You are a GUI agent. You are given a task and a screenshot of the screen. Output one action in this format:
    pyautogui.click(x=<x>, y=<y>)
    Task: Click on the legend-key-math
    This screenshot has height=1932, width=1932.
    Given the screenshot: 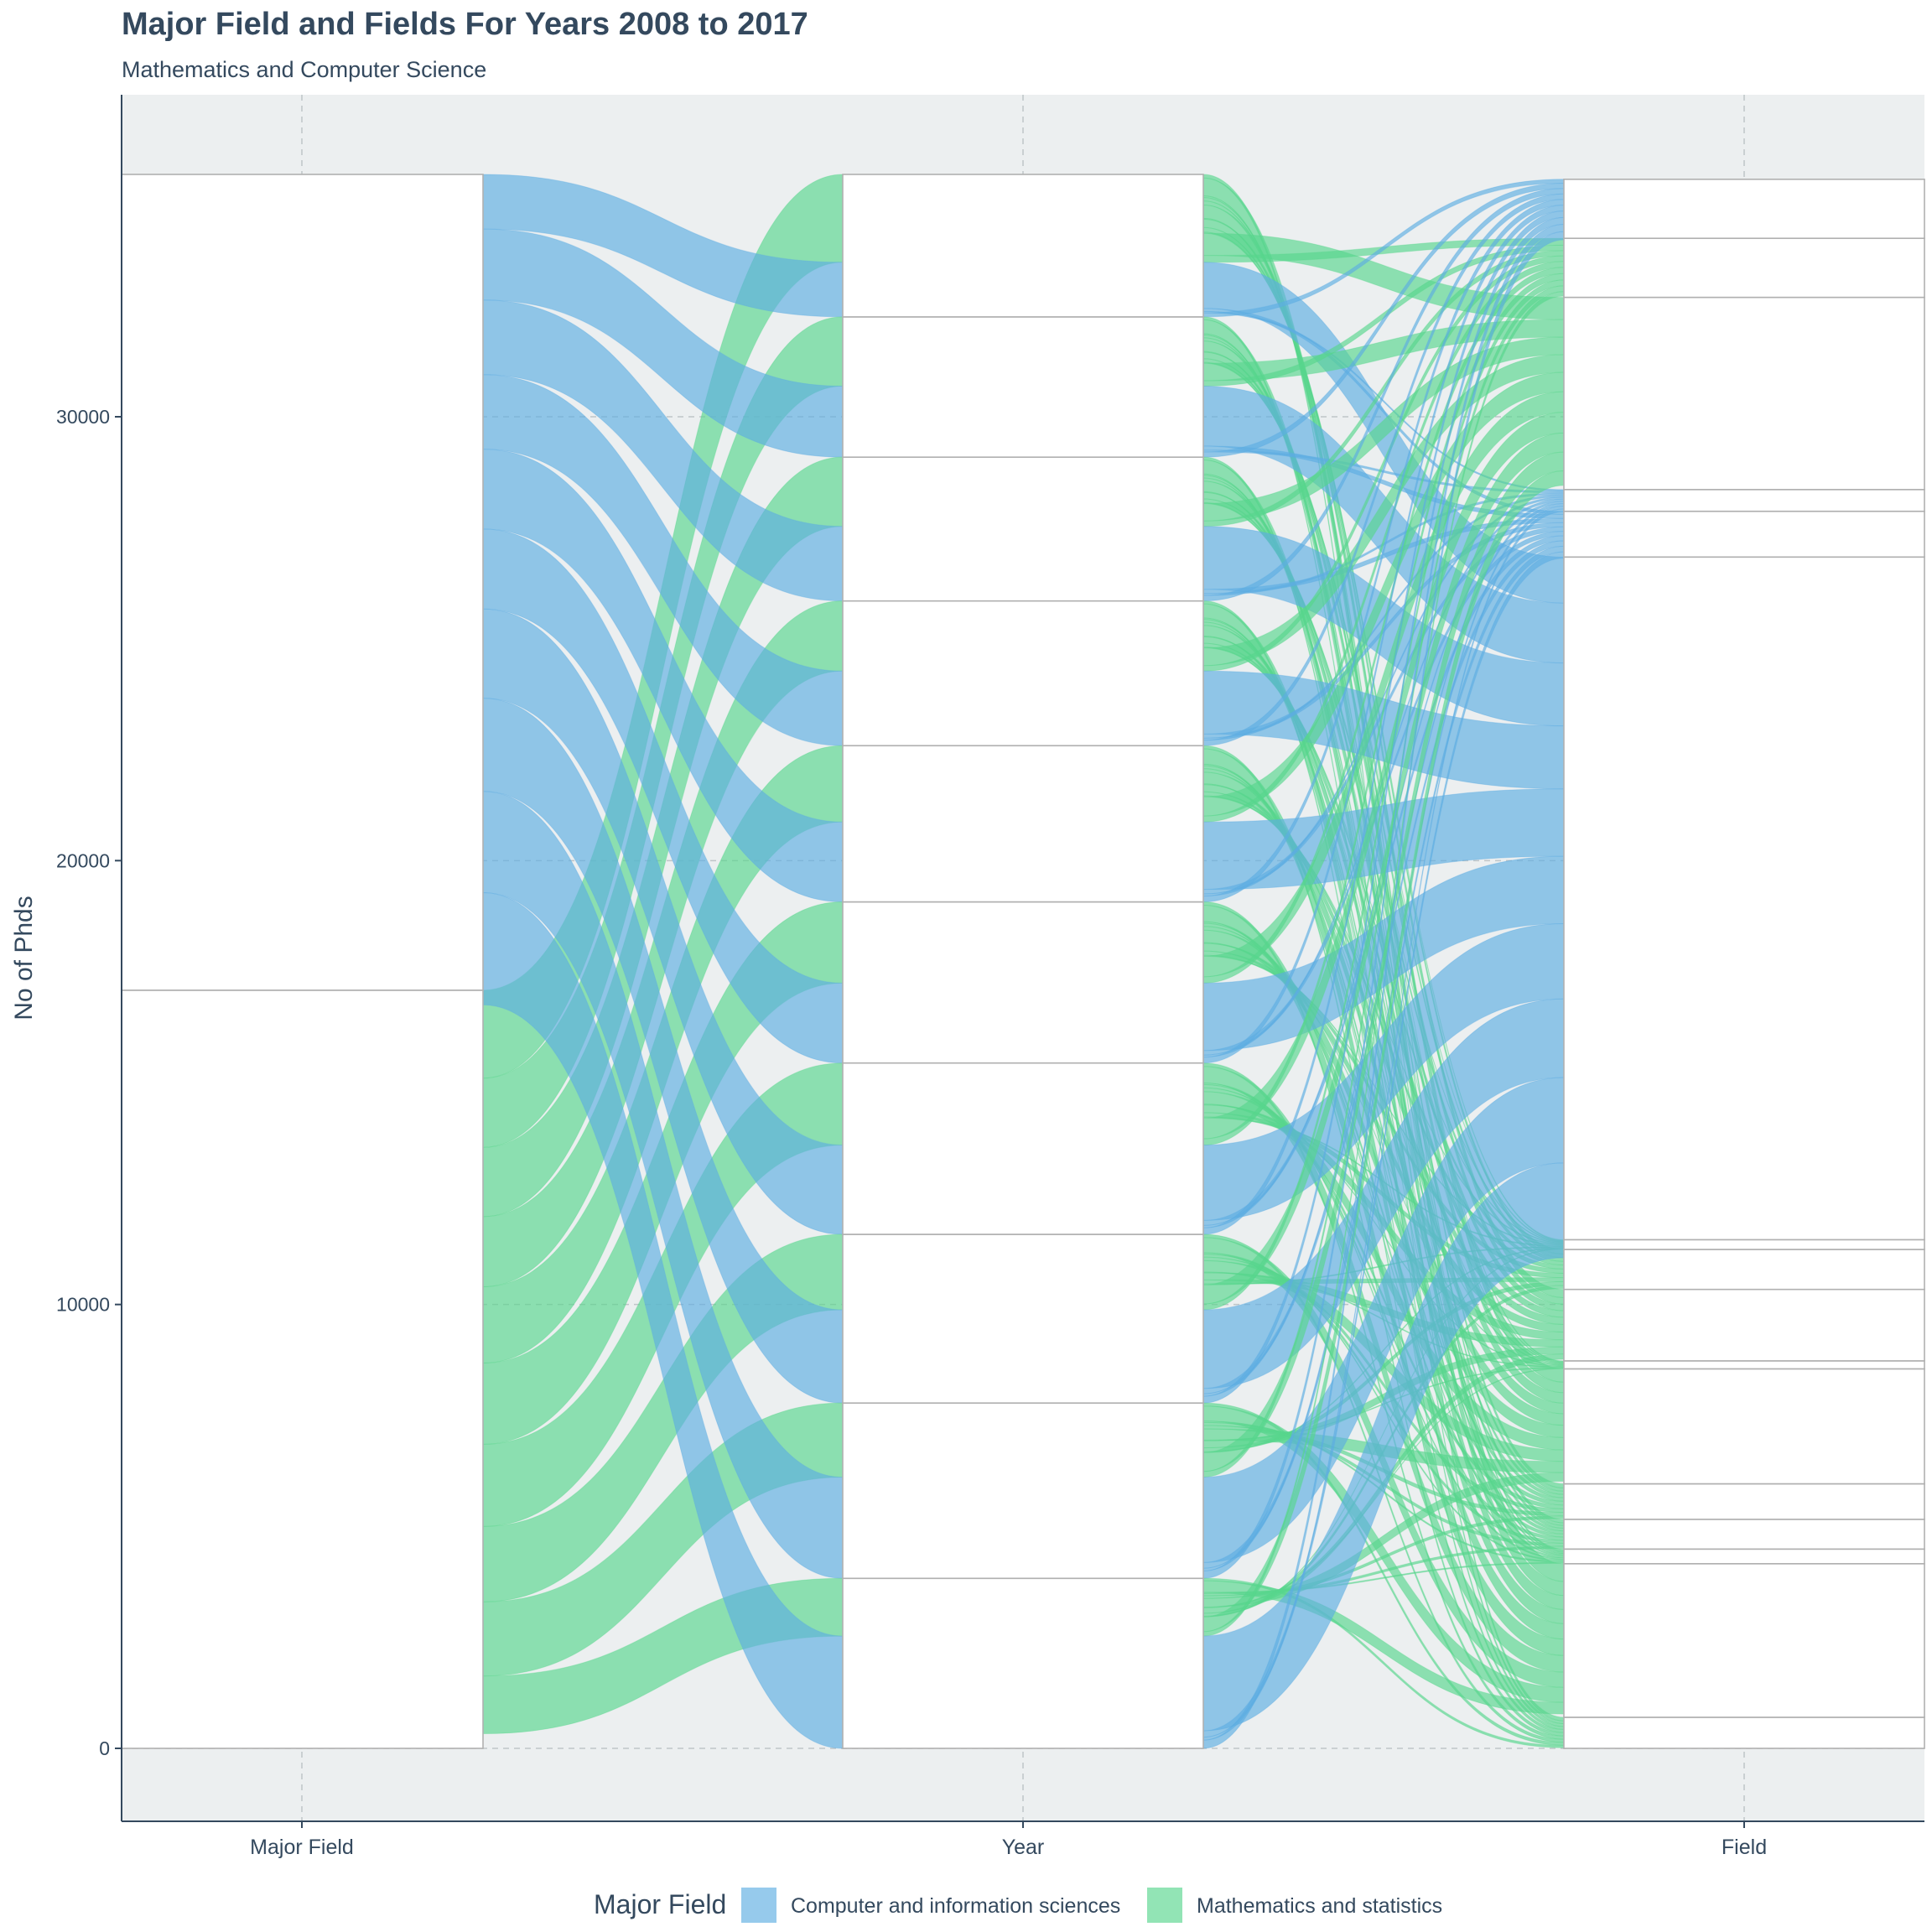 What is the action you would take?
    pyautogui.click(x=1164, y=1905)
    